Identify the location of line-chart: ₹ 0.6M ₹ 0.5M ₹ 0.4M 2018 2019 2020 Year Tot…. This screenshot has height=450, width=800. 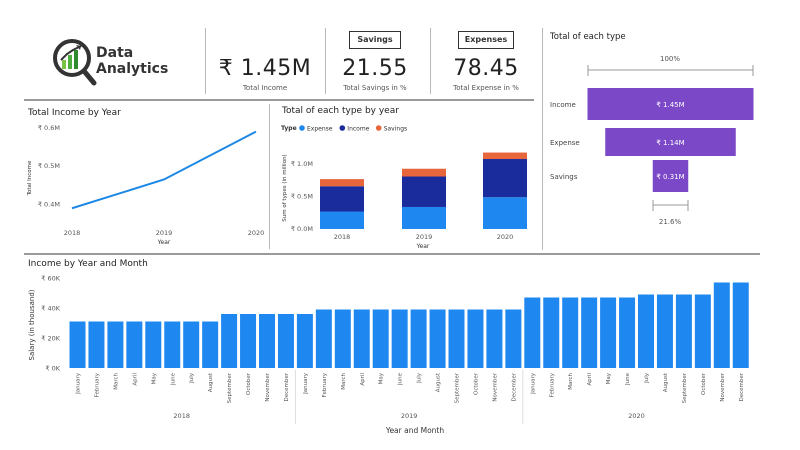
(145, 185).